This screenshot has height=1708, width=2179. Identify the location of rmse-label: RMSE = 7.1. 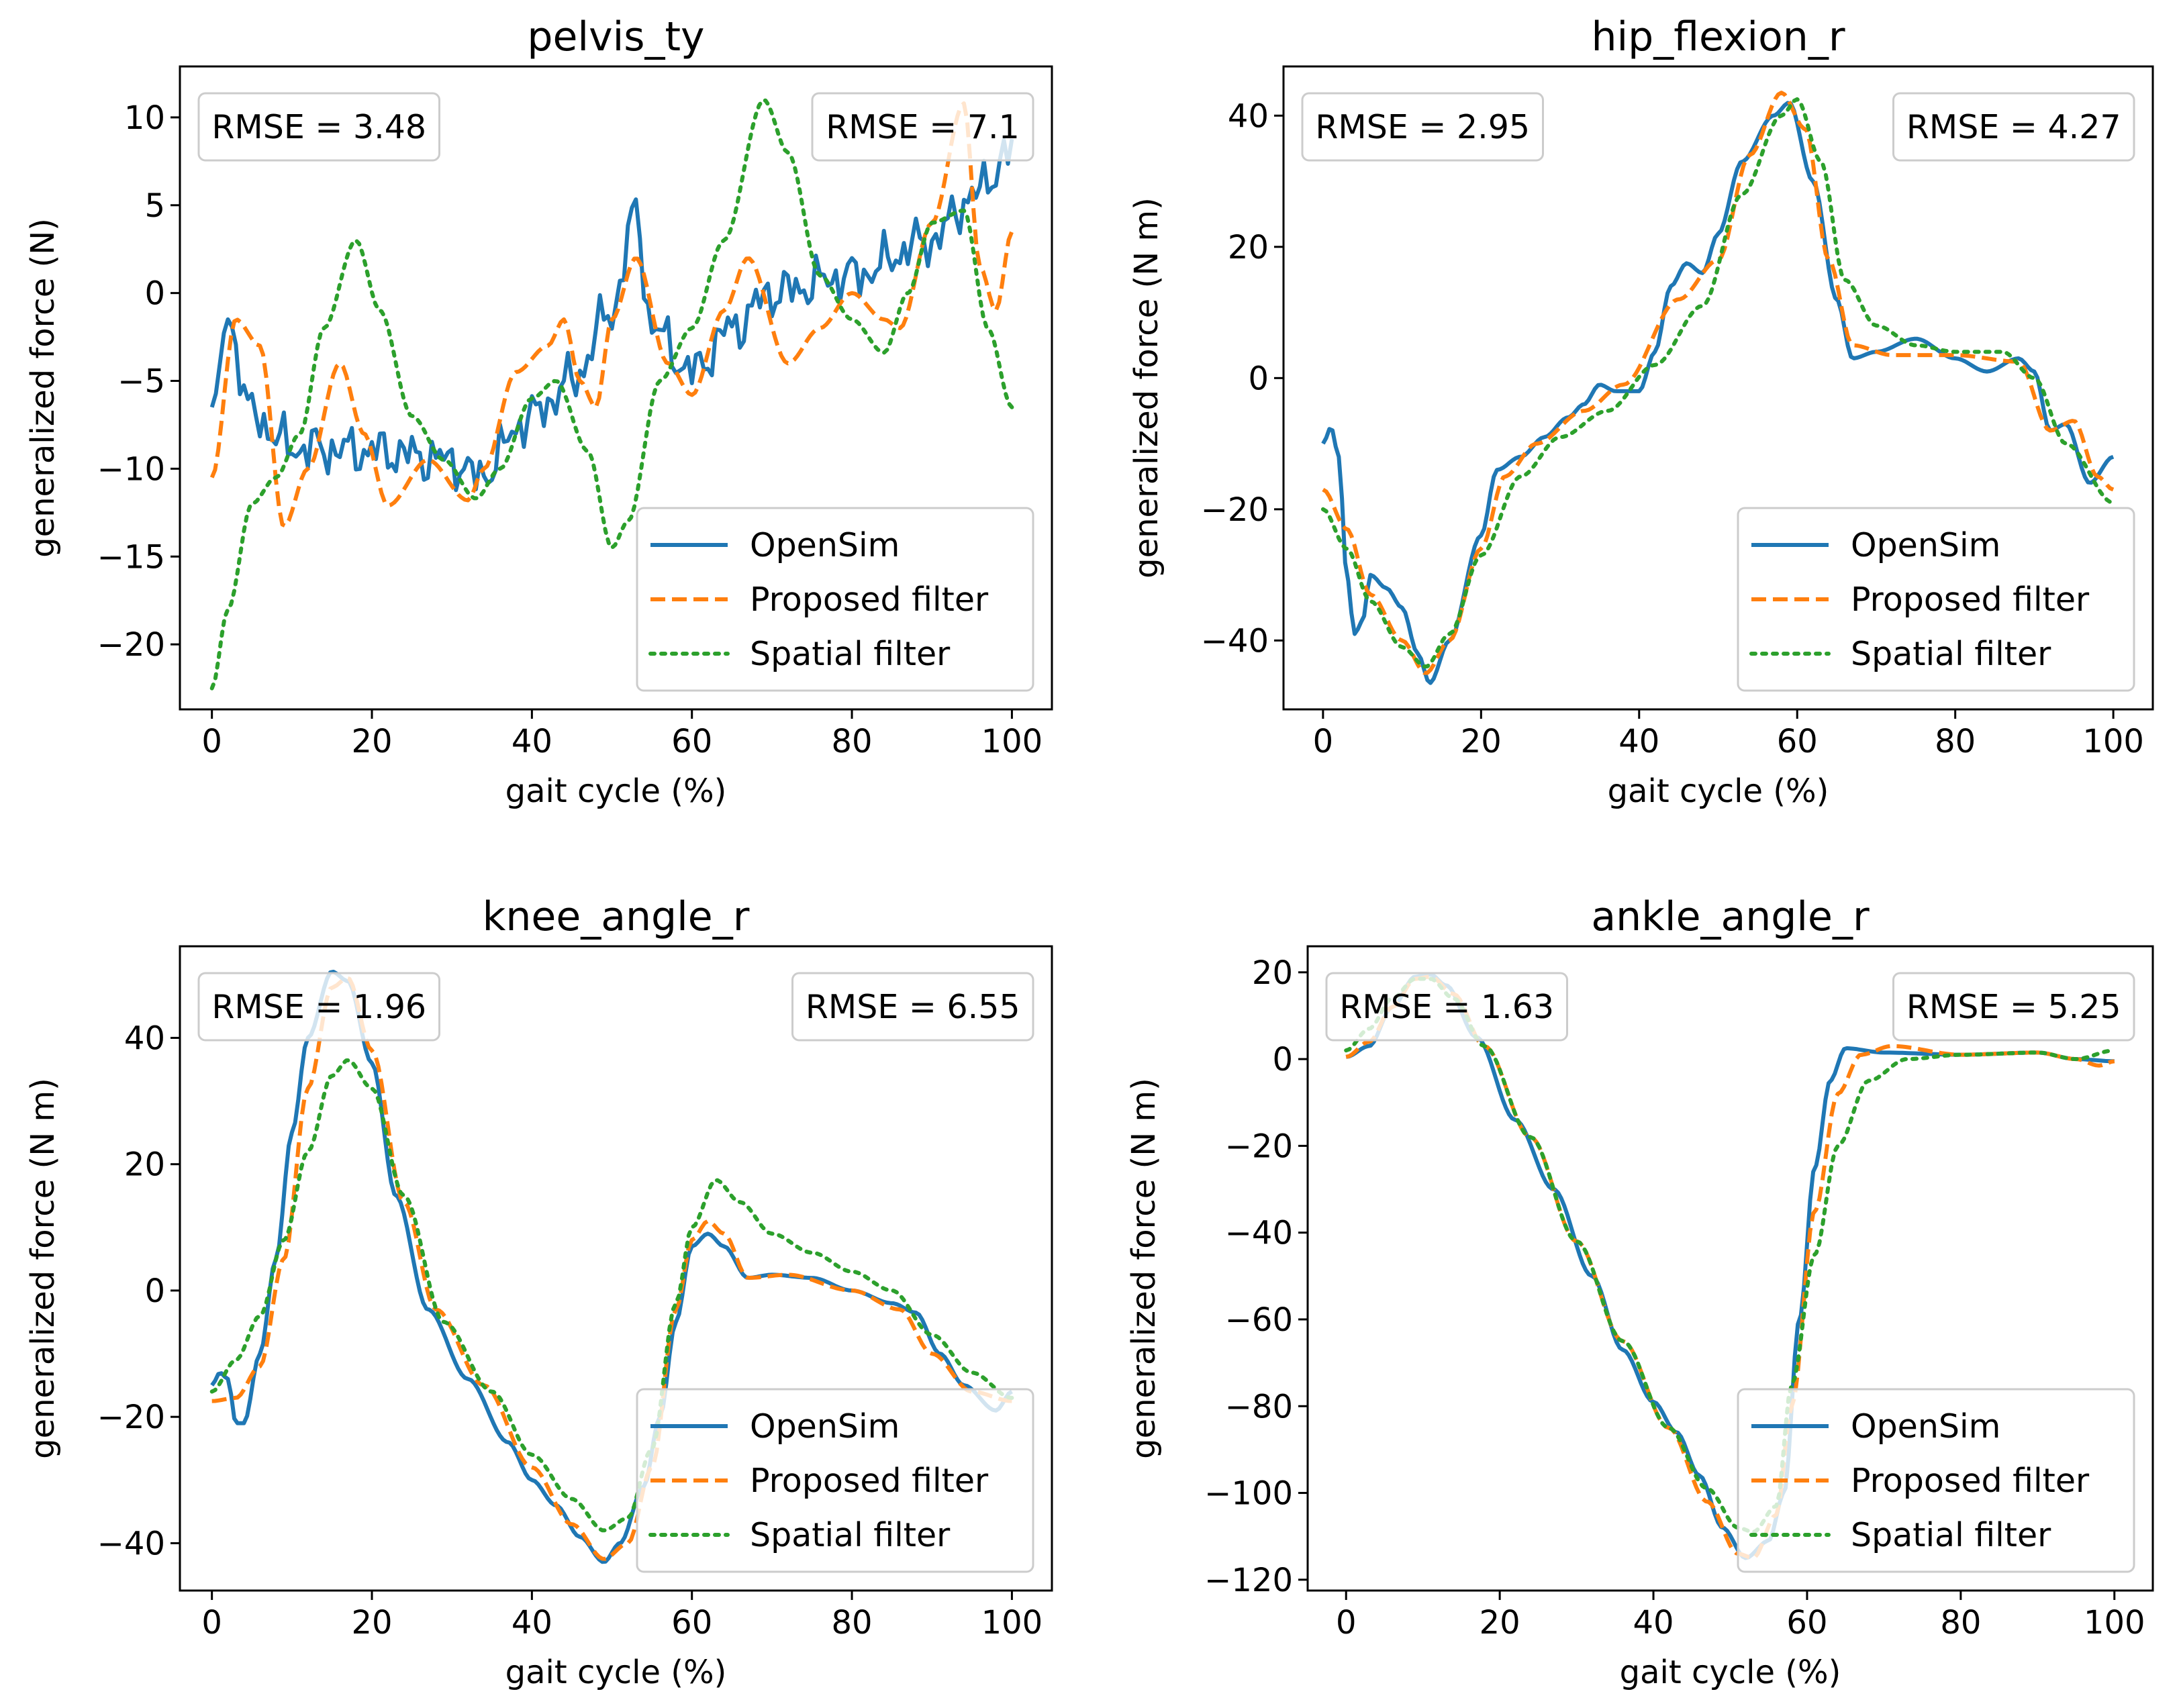
(923, 127).